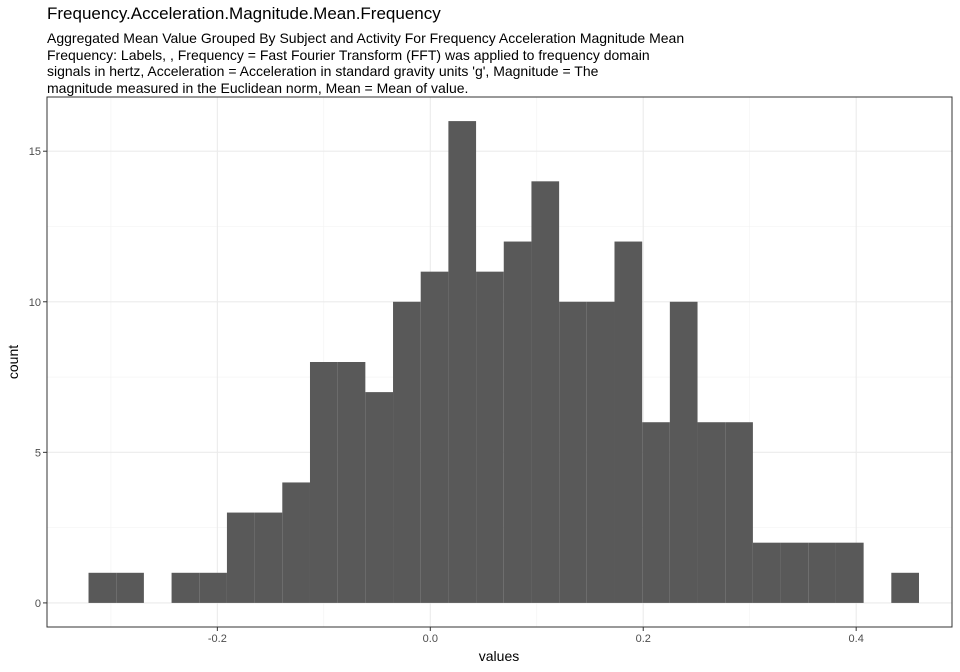 This screenshot has height=672, width=960. What do you see at coordinates (38, 453) in the screenshot?
I see `y-tick-label: 5` at bounding box center [38, 453].